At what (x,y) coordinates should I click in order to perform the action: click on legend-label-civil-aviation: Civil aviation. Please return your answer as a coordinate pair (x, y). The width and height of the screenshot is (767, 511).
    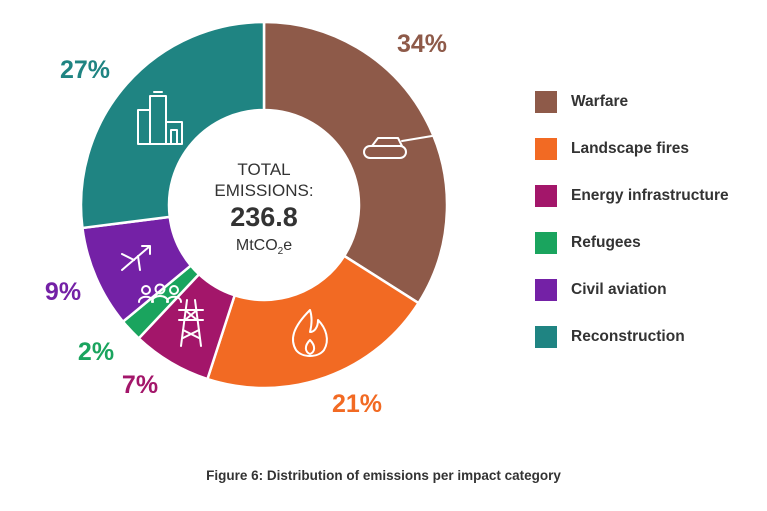
    Looking at the image, I should click on (619, 289).